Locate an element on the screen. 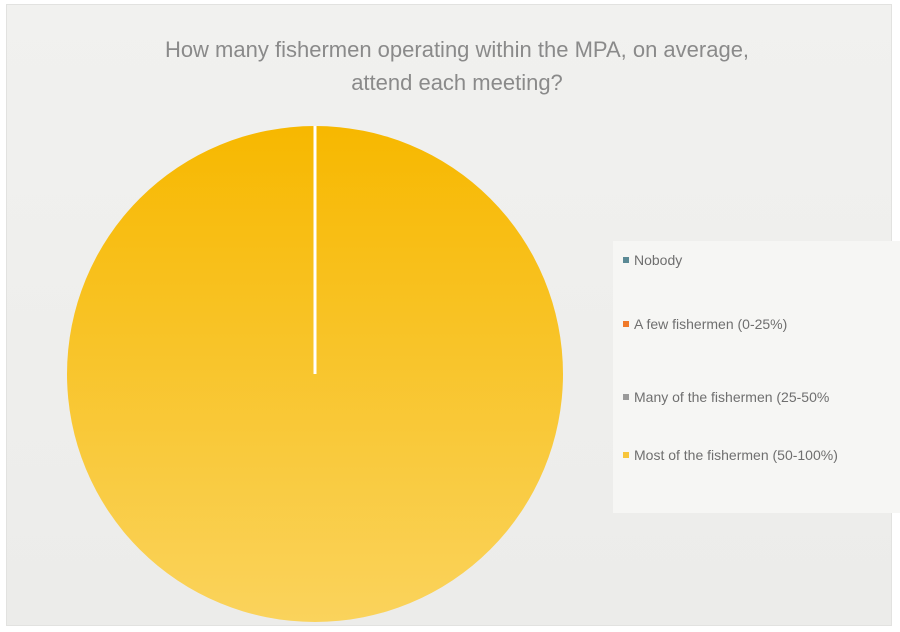  legend-item-most: Most of the fishermen (50-100%) is located at coordinates (758, 455).